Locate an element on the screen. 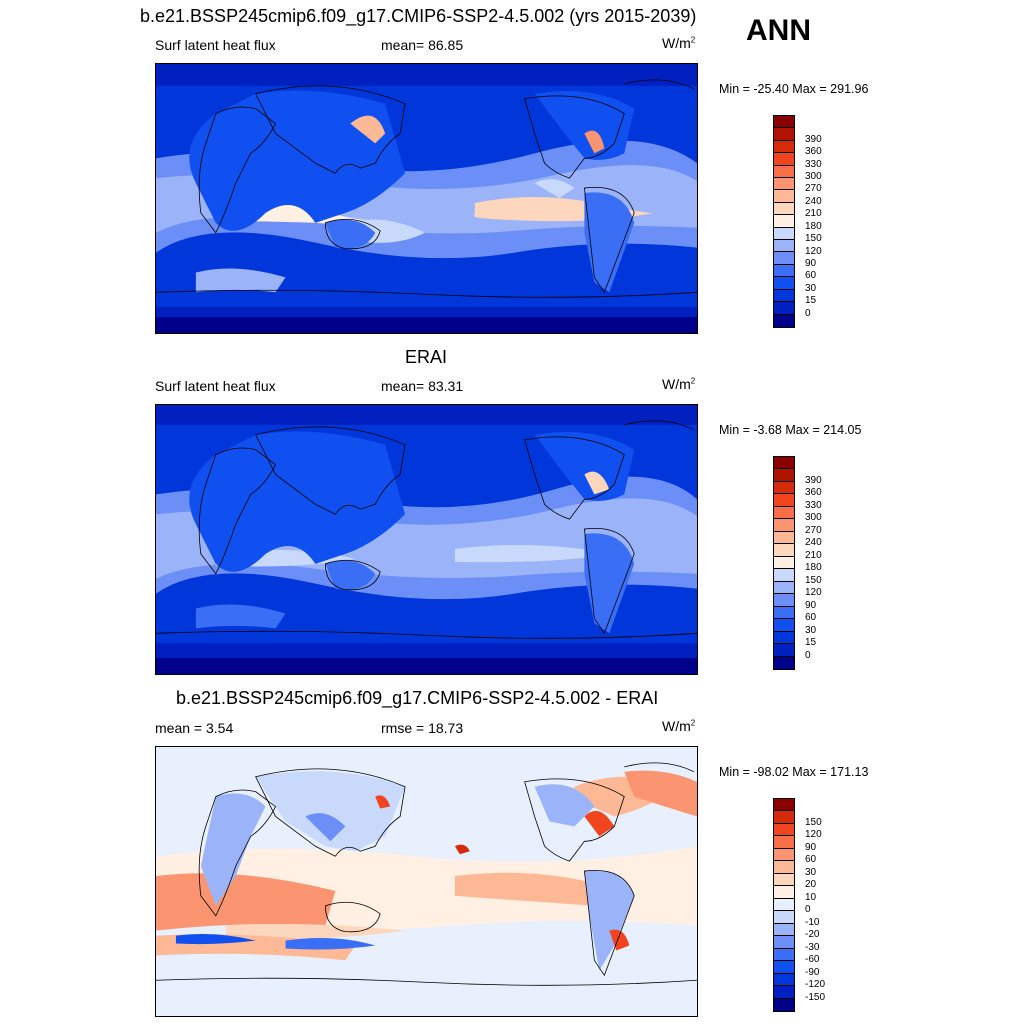  panel2-minmax: Min = -3.68 Max = 214.05 is located at coordinates (790, 430).